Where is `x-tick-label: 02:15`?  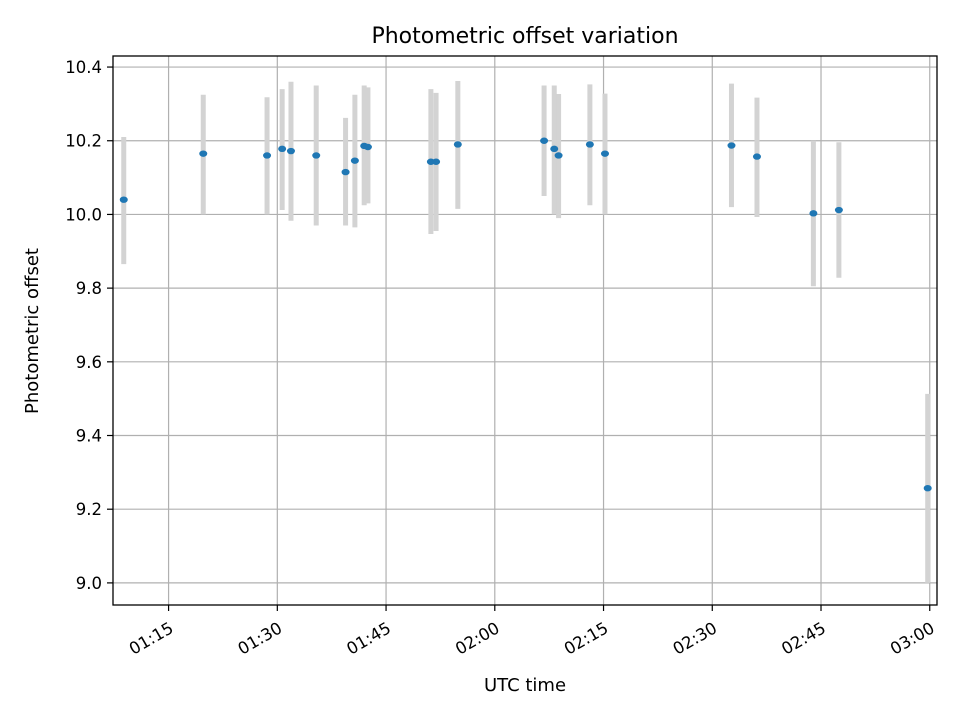
x-tick-label: 02:15 is located at coordinates (586, 638).